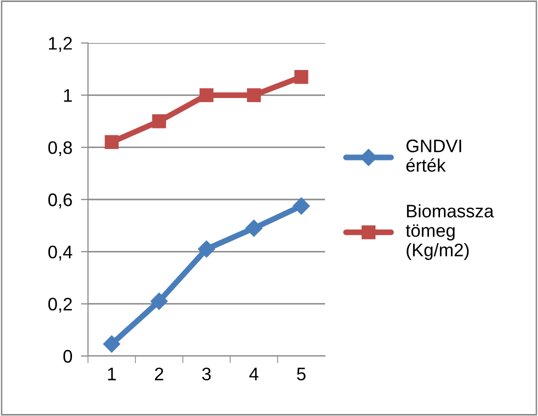 The width and height of the screenshot is (538, 416). Describe the element at coordinates (206, 374) in the screenshot. I see `x-tick-label: 3` at that location.